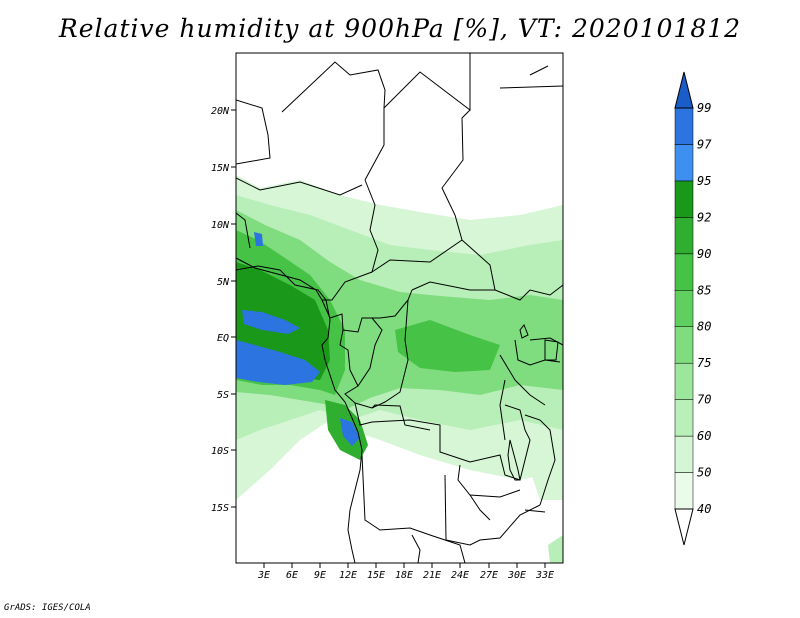 The width and height of the screenshot is (800, 618). I want to click on colorbar-label: 50, so click(704, 473).